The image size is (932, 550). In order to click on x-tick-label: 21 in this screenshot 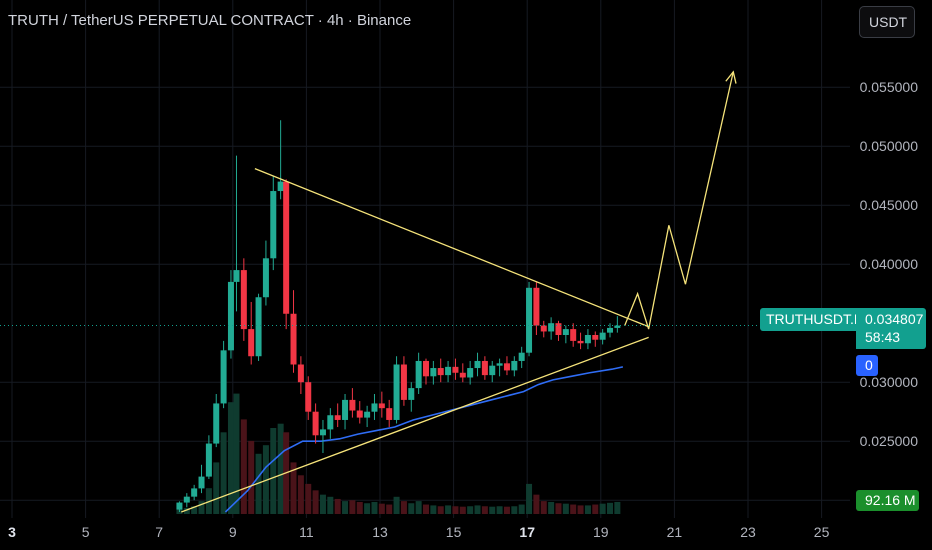, I will do `click(675, 532)`.